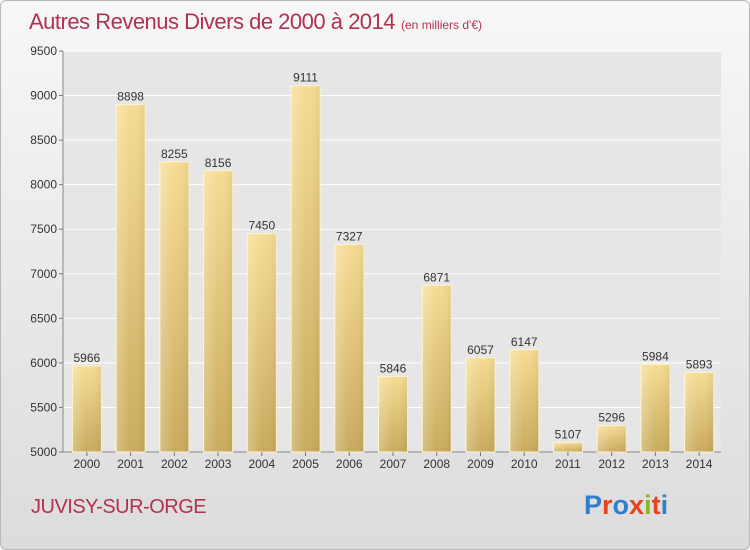 The image size is (750, 550). Describe the element at coordinates (212, 21) in the screenshot. I see `chart-title-main: Autres Revenus Divers de 2000 à 2014` at that location.